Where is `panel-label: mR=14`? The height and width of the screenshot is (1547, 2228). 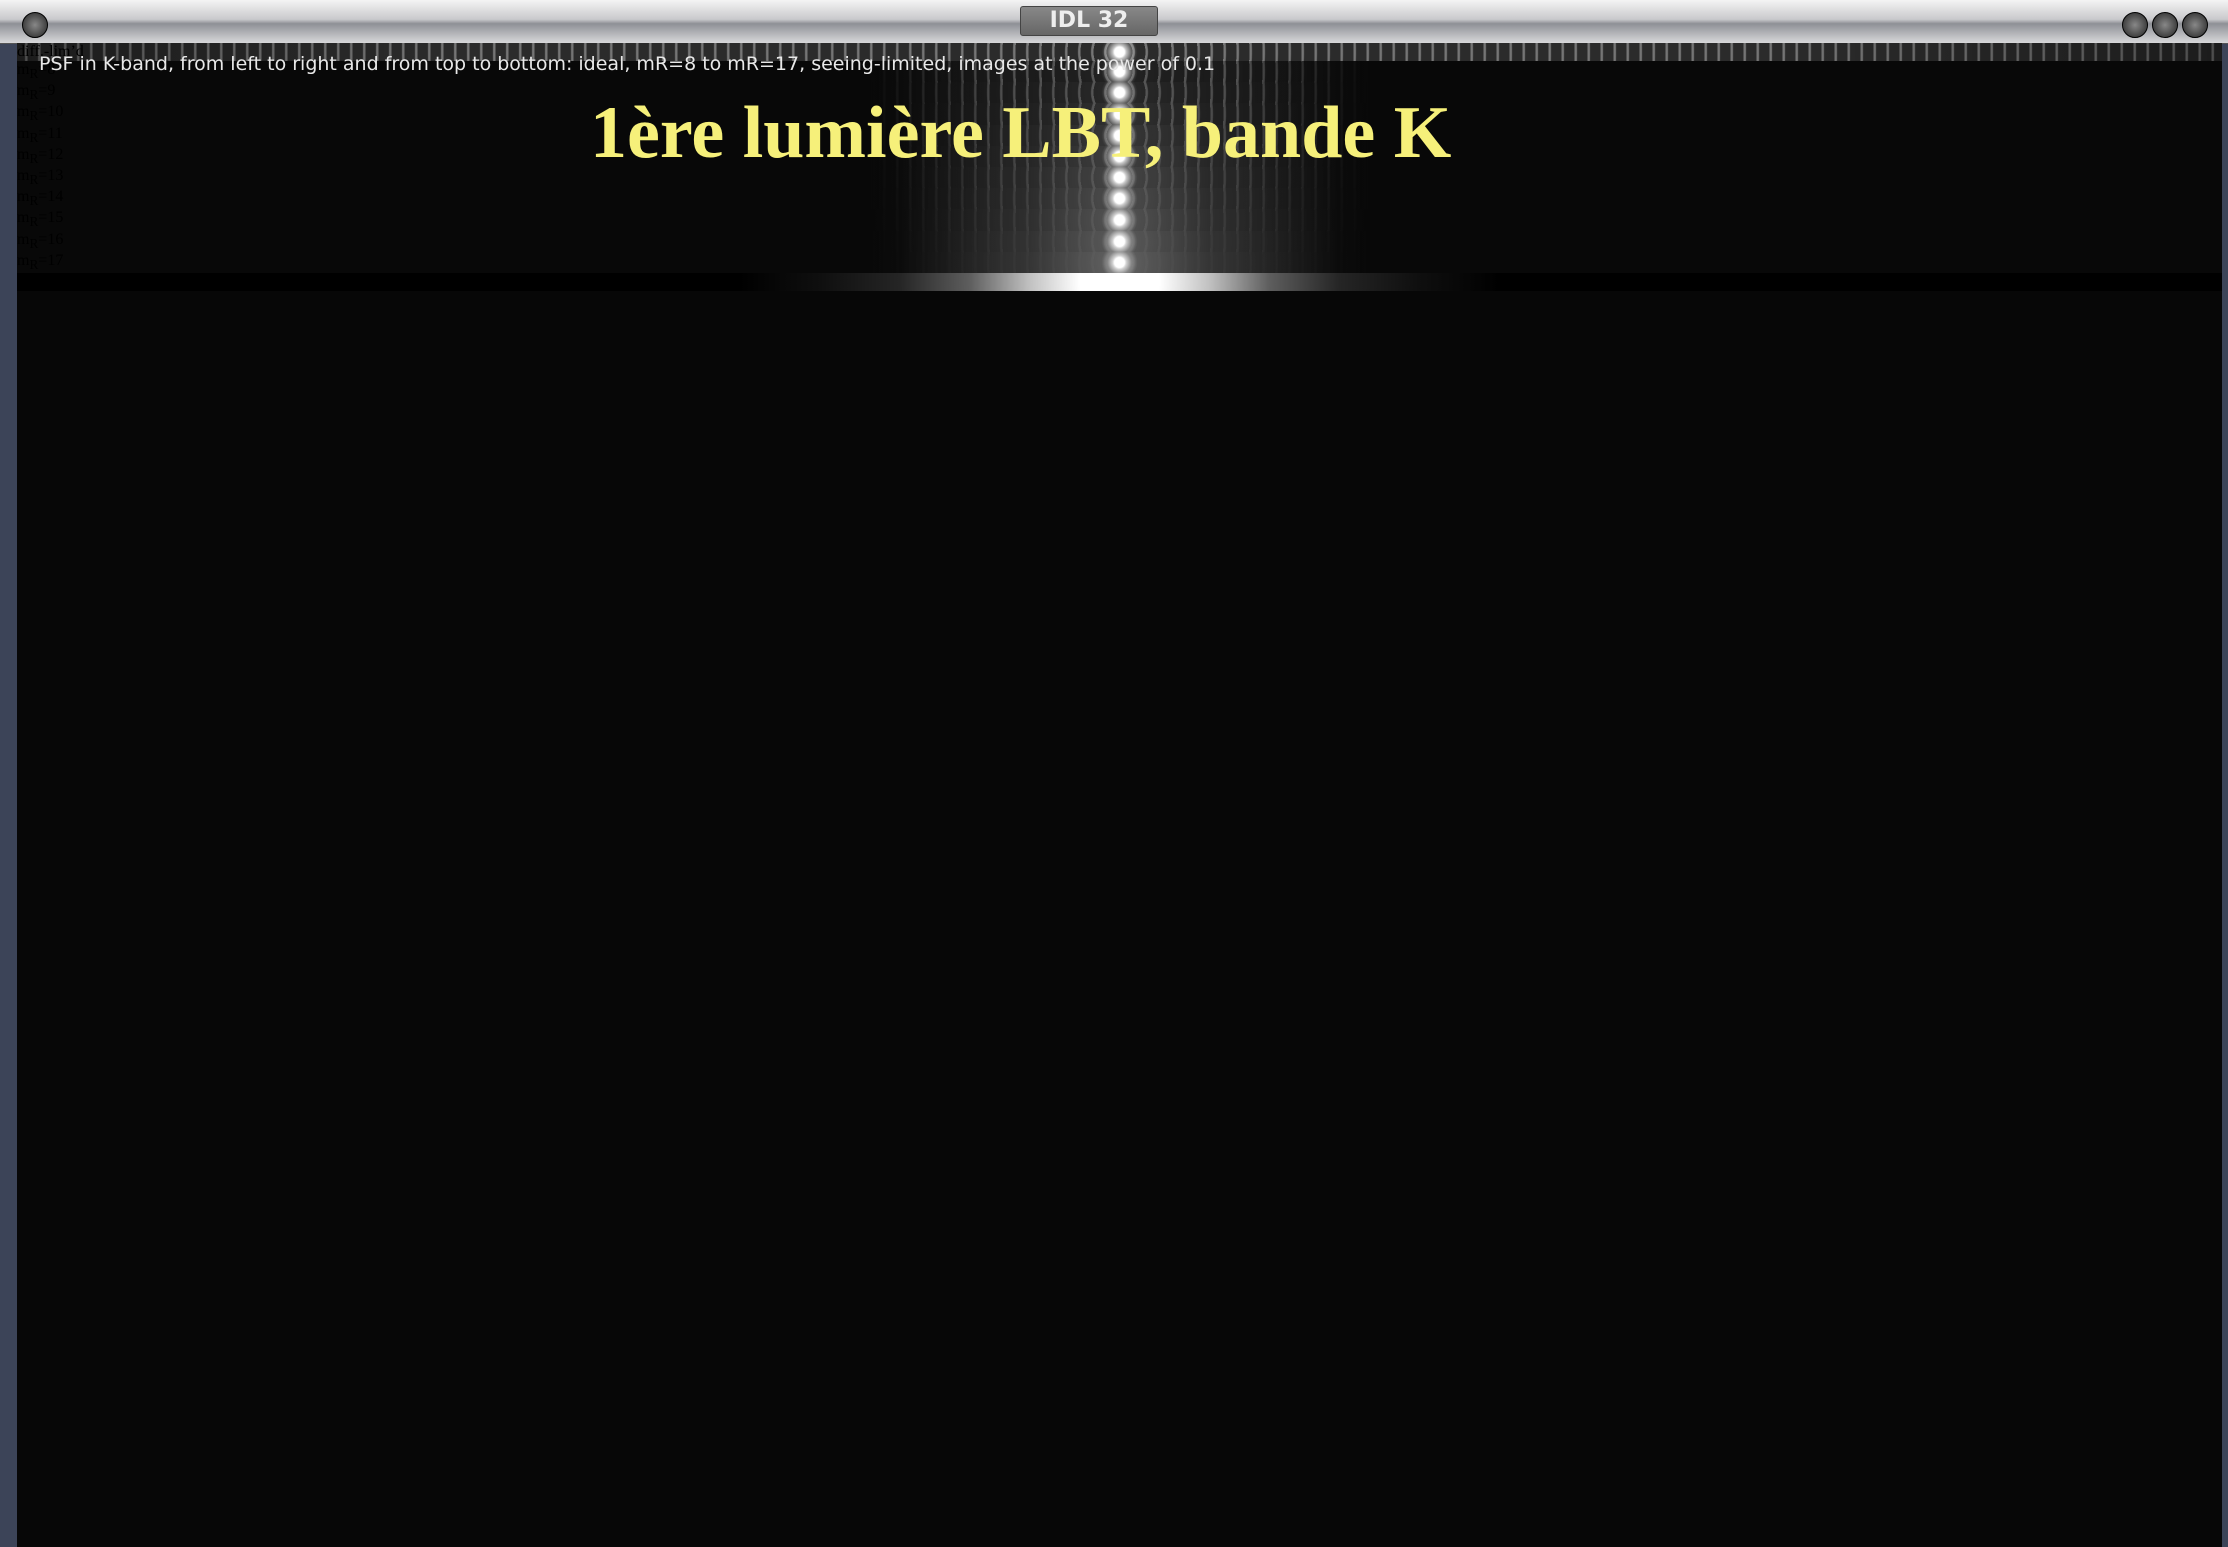
panel-label: mR=14 is located at coordinates (1119, 198).